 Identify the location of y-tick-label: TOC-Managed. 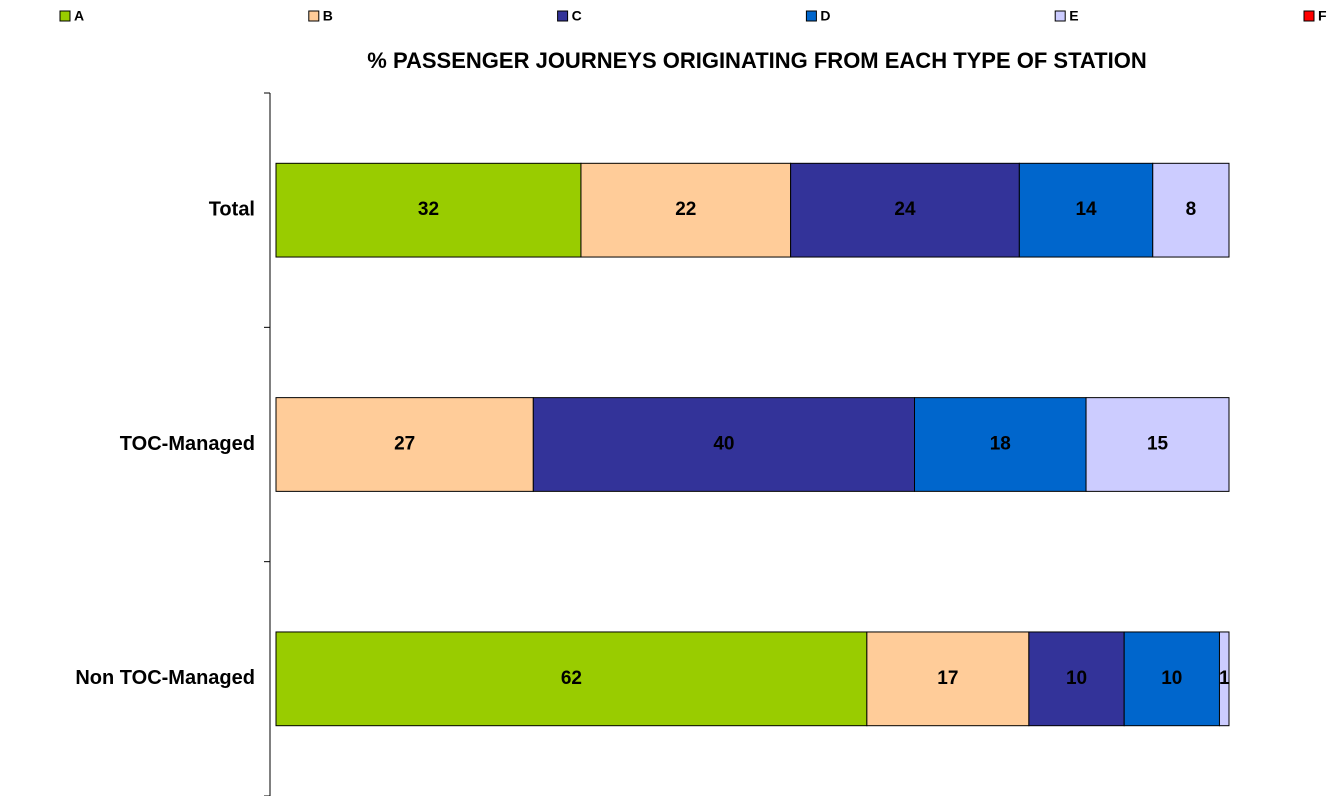
(187, 444).